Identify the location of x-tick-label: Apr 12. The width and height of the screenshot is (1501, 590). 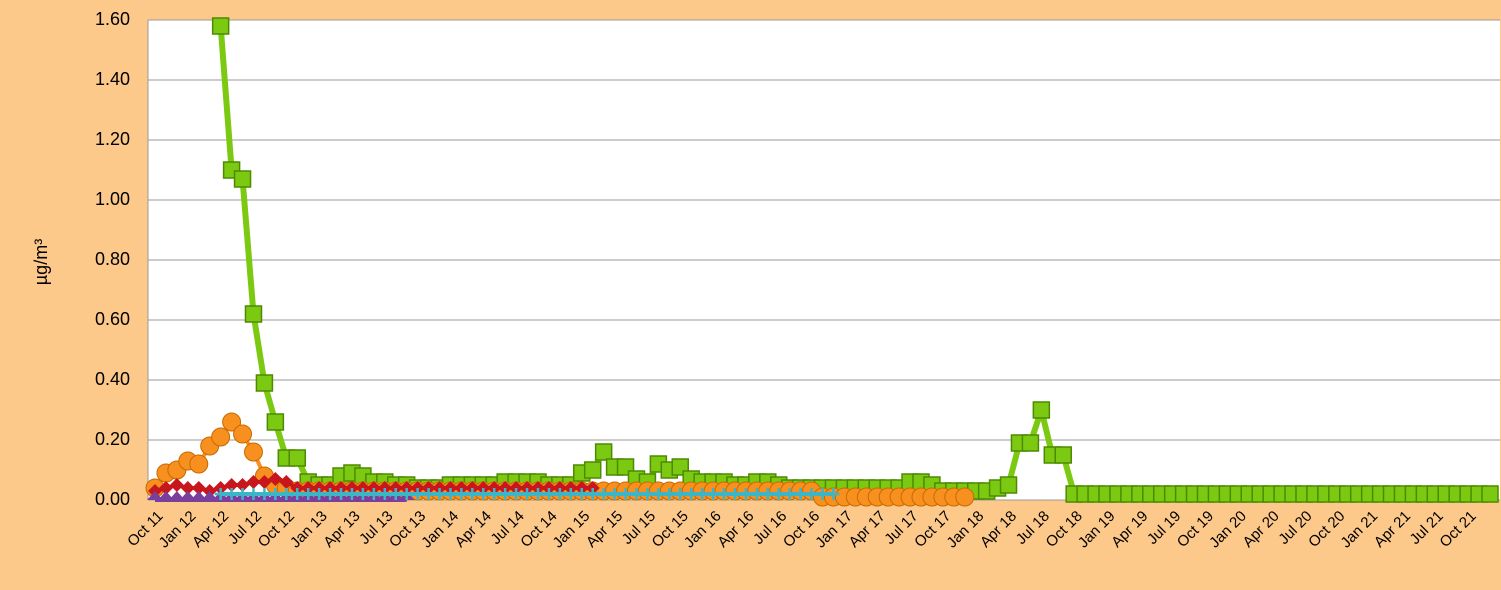
(210, 529).